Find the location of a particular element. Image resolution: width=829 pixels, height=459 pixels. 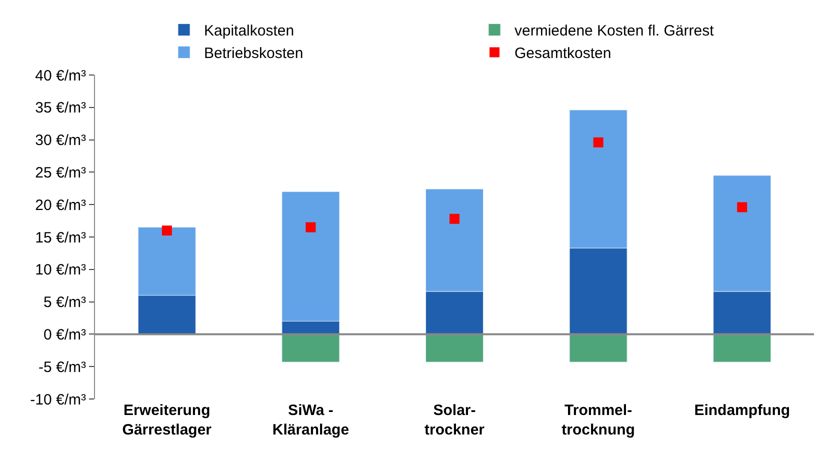

legend-label: vermiedene Kosten fl. Gärrest is located at coordinates (614, 31).